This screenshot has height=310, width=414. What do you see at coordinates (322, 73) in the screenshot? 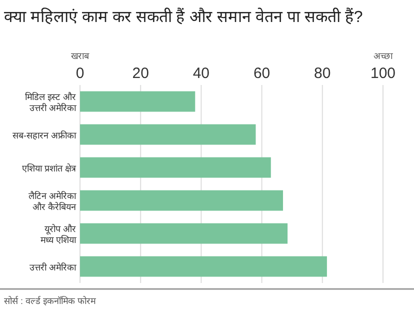
I see `x-tick-label: 80` at bounding box center [322, 73].